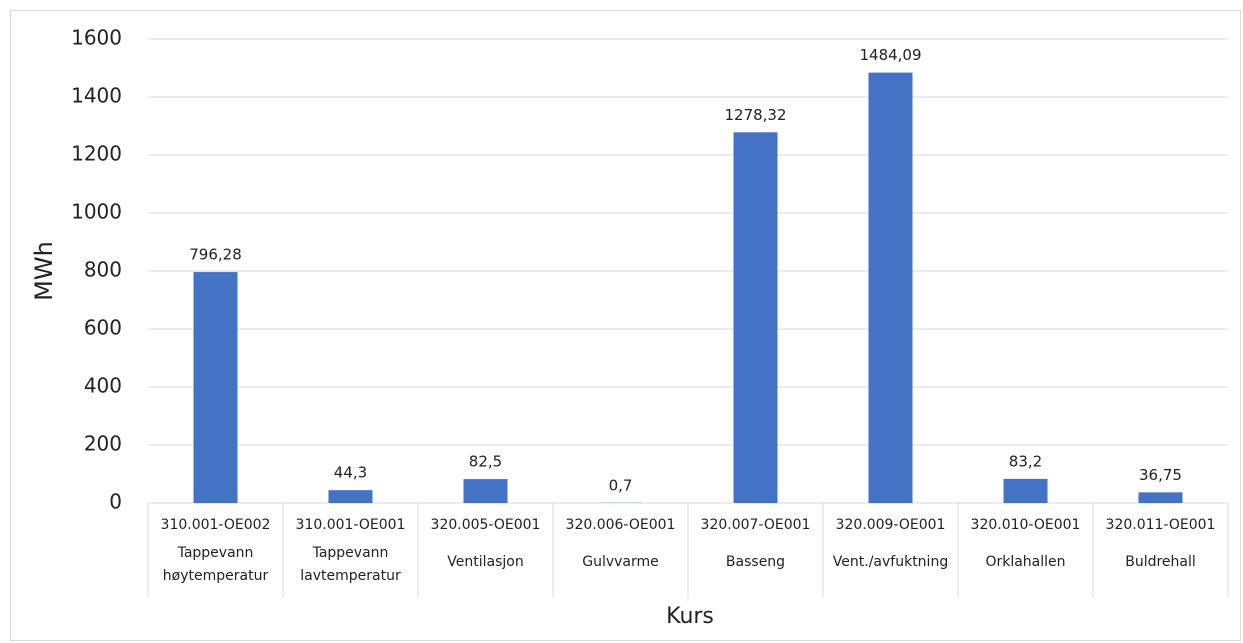 This screenshot has height=643, width=1243. Describe the element at coordinates (1160, 475) in the screenshot. I see `data-label: 36,75` at that location.